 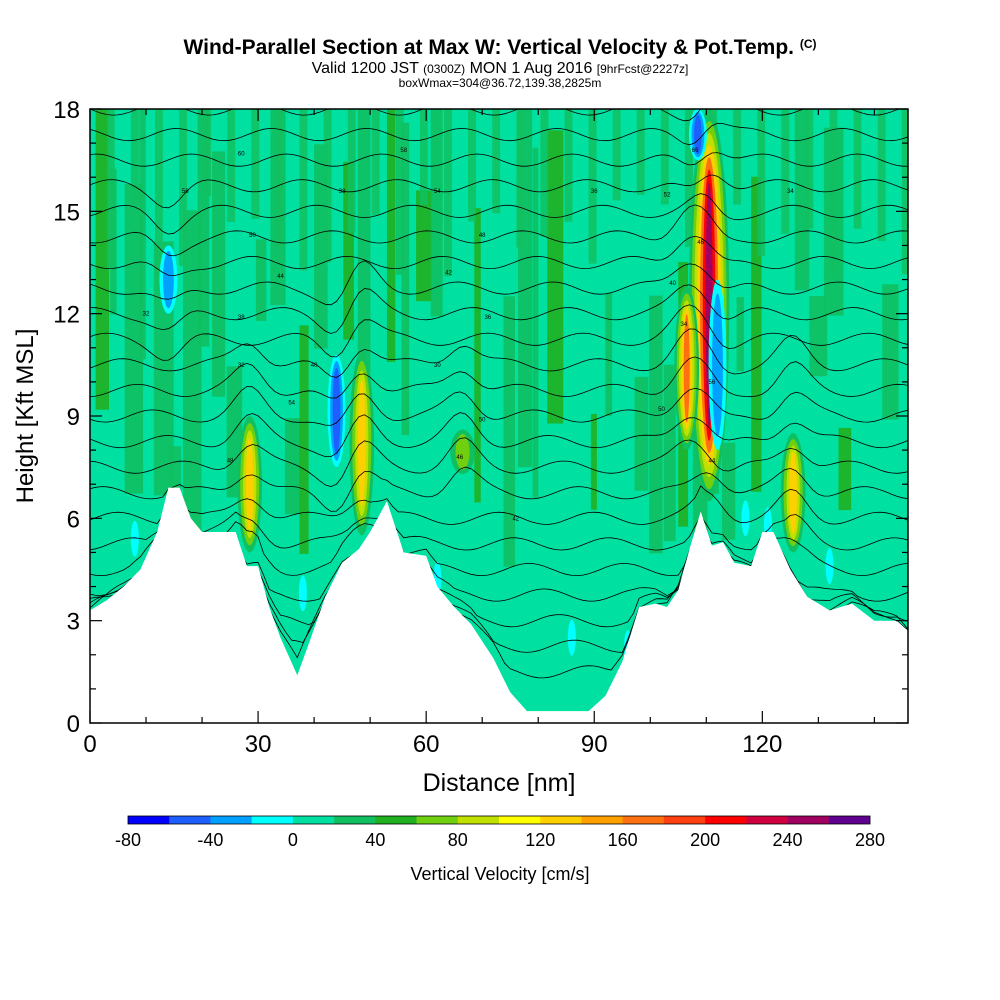 I want to click on colorbar-tick-label: -40, so click(x=210, y=840).